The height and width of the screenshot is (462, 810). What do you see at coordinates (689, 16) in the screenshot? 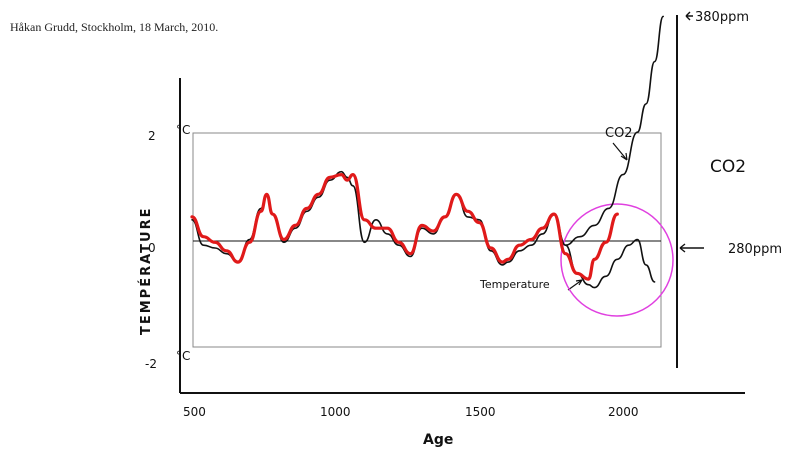
I see `co2-high-arrow` at bounding box center [689, 16].